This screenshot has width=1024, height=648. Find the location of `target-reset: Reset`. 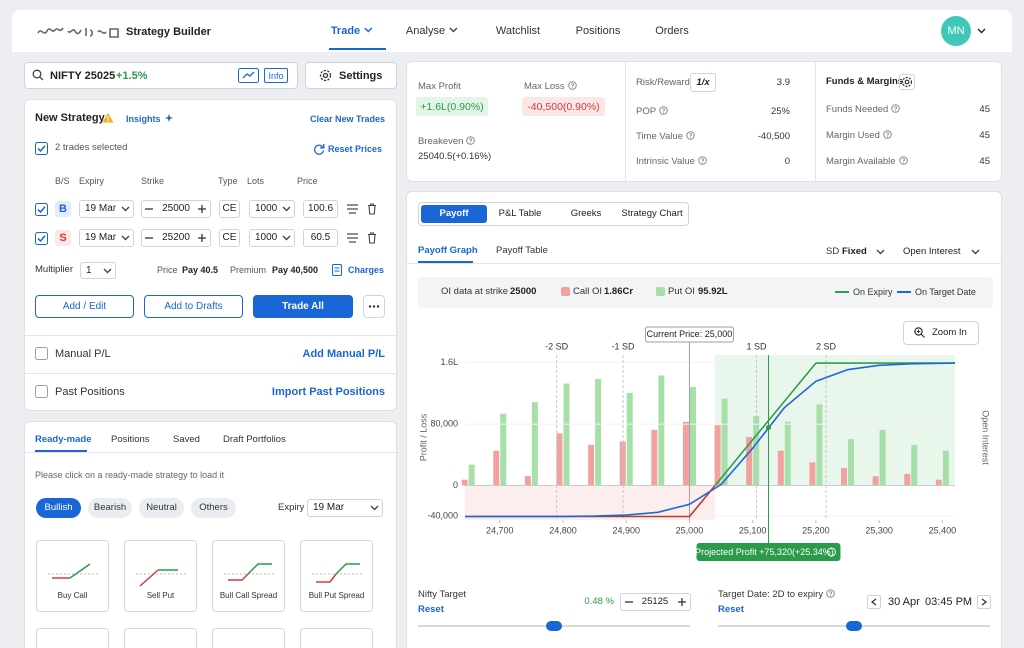

target-reset: Reset is located at coordinates (431, 609).